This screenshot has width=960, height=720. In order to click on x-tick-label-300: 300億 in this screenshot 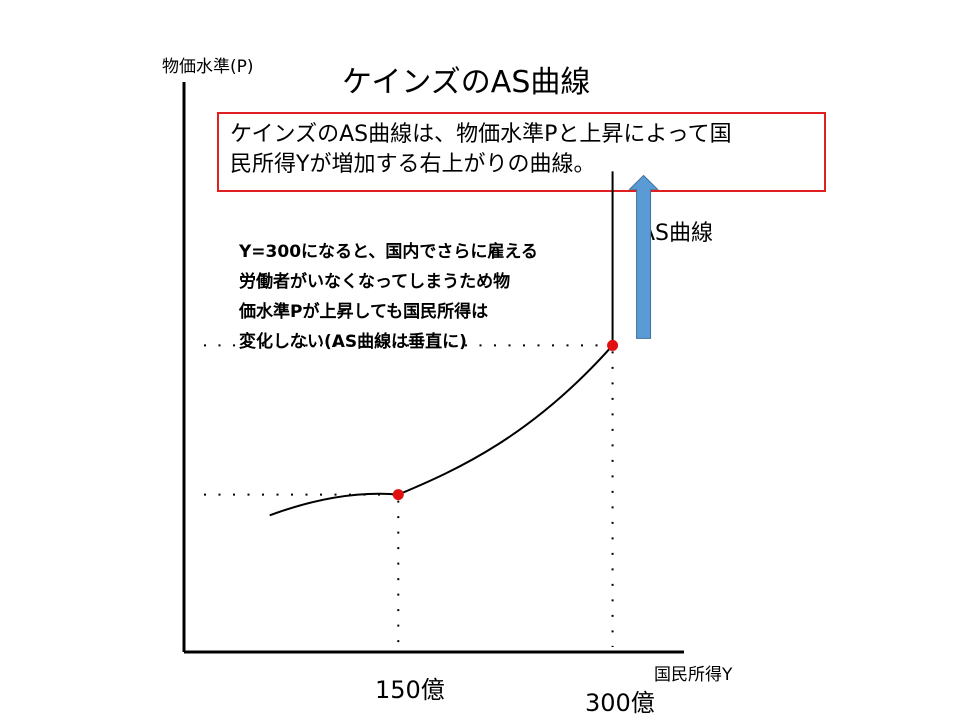, I will do `click(620, 703)`.